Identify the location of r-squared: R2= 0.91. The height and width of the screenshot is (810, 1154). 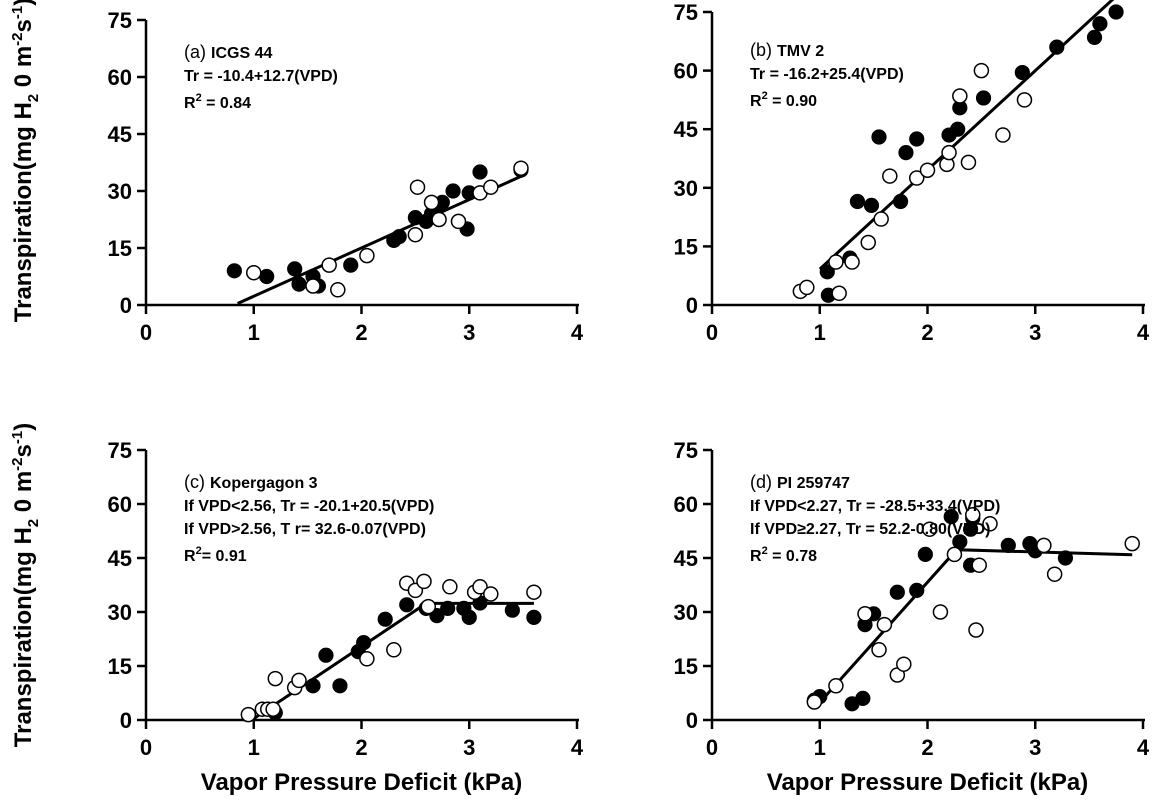
(215, 555).